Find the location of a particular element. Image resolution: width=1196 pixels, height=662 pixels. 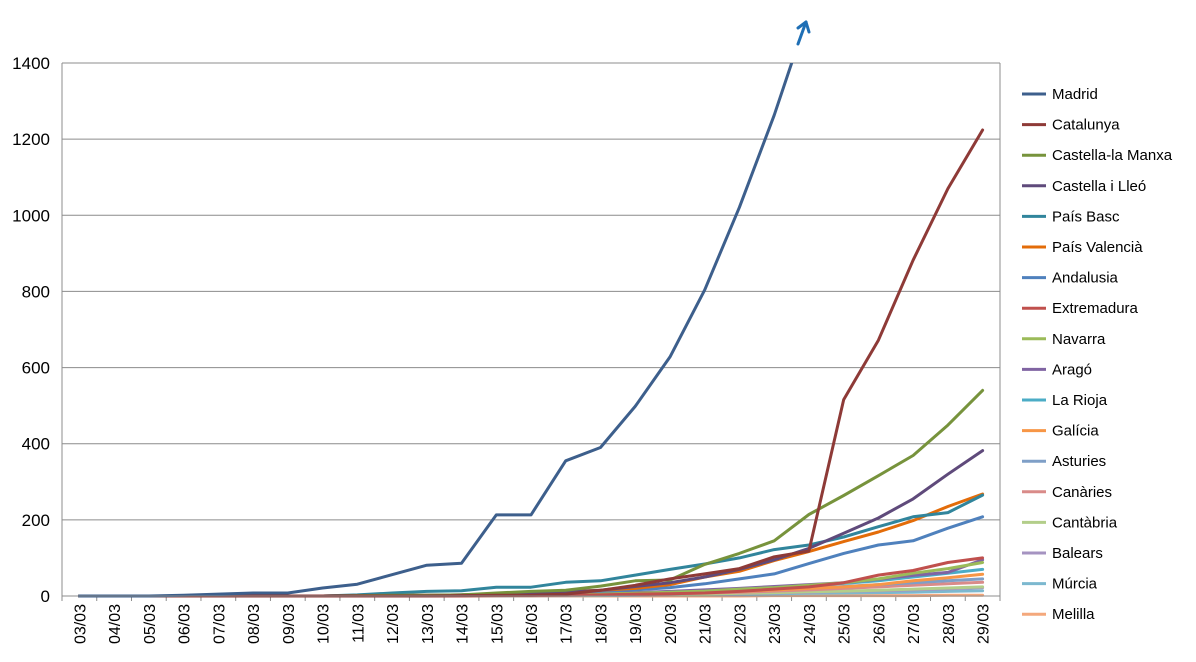

y-axis-ticks: 0 200 400 600 800 1000 1200 1400 is located at coordinates (31, 330).